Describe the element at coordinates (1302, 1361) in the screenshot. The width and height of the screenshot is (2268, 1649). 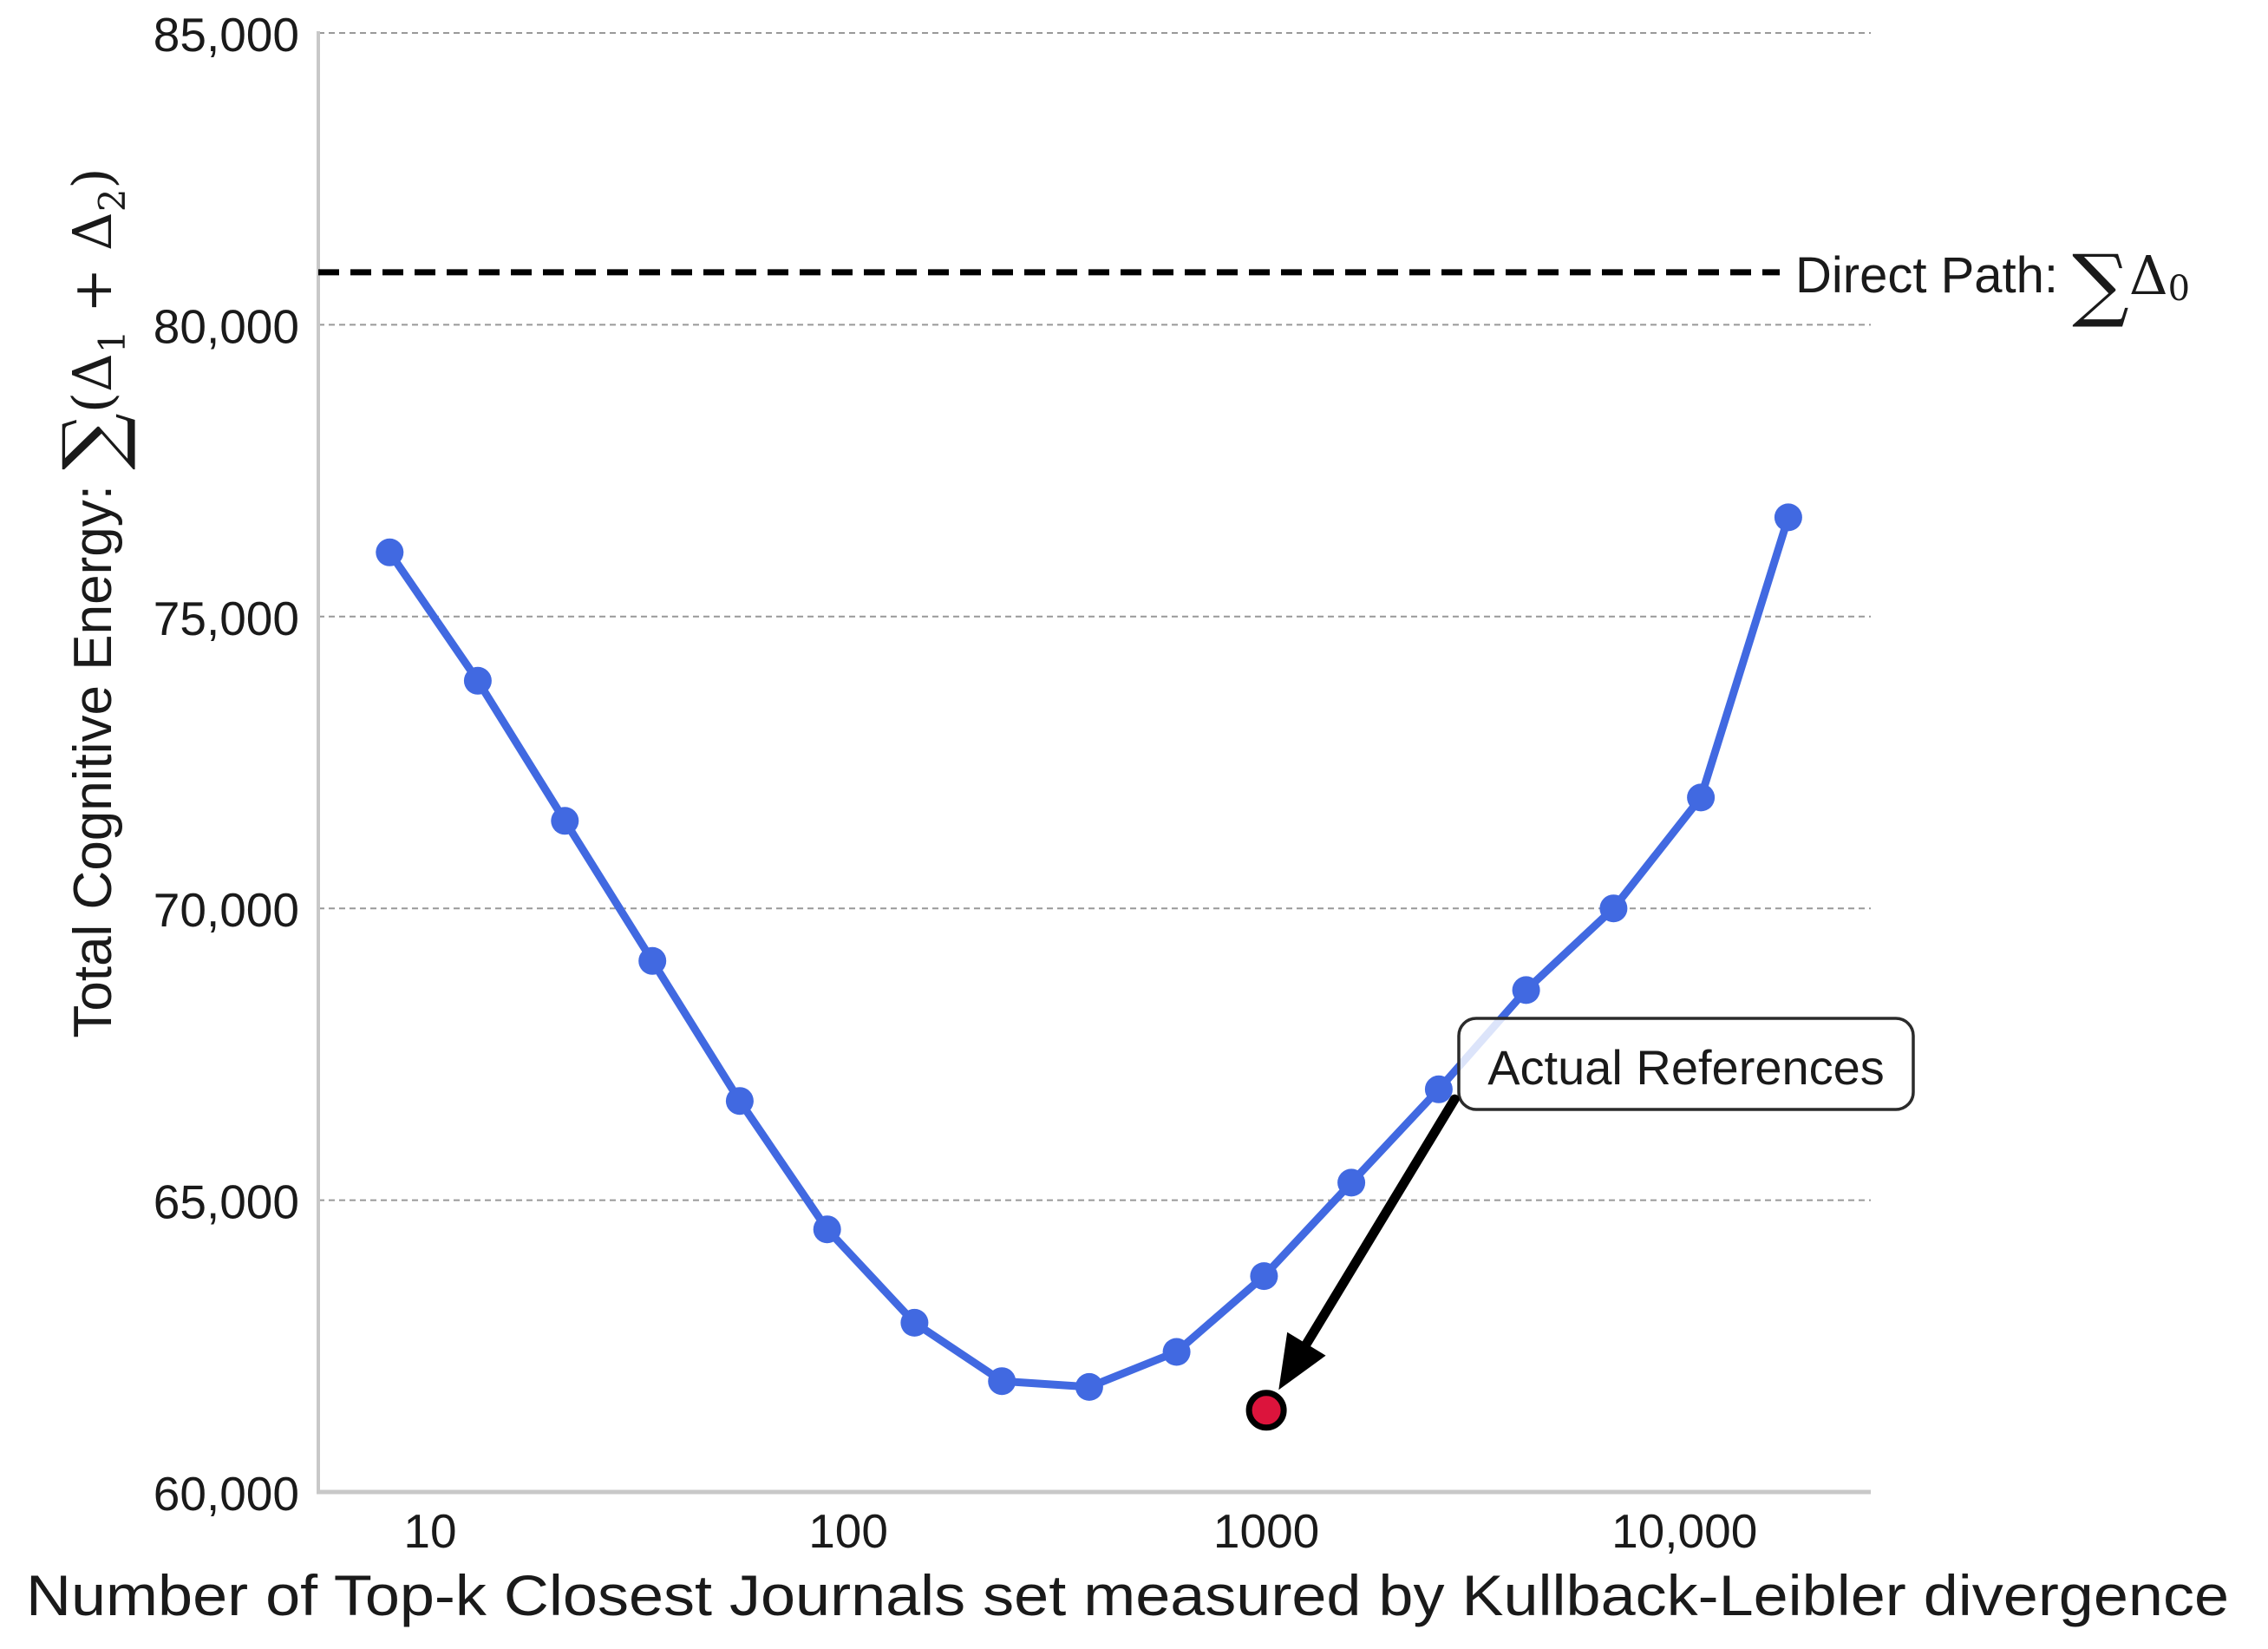
I see `annotation-arrow-head` at that location.